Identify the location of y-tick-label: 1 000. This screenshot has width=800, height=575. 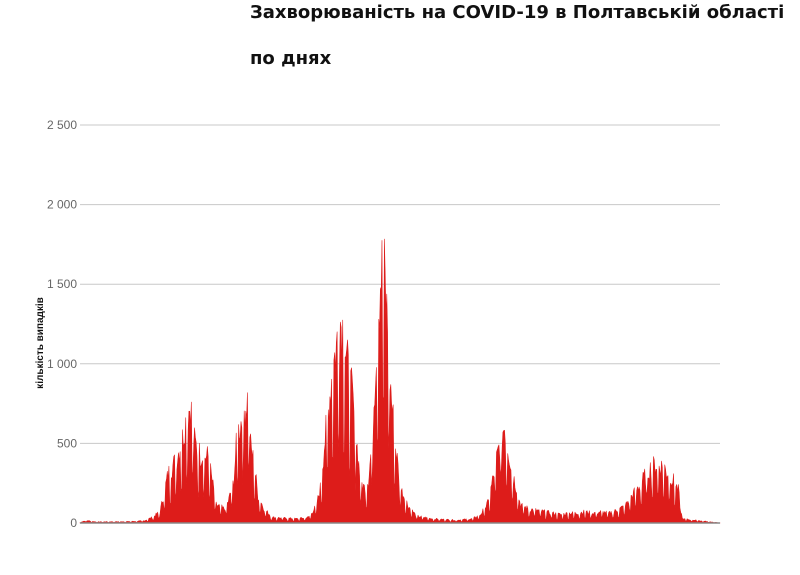
(62, 364).